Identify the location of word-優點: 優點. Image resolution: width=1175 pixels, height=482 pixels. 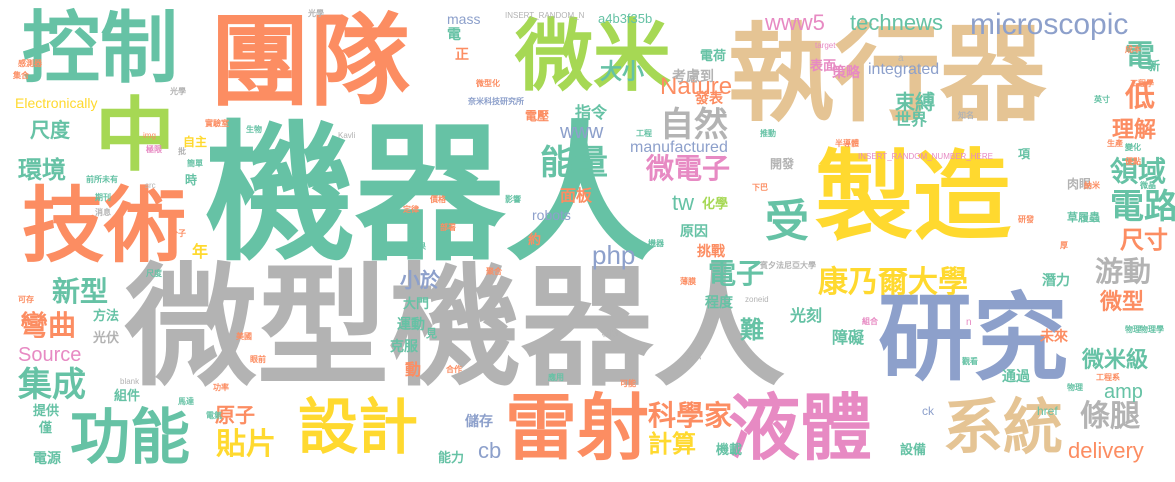
(1133, 161).